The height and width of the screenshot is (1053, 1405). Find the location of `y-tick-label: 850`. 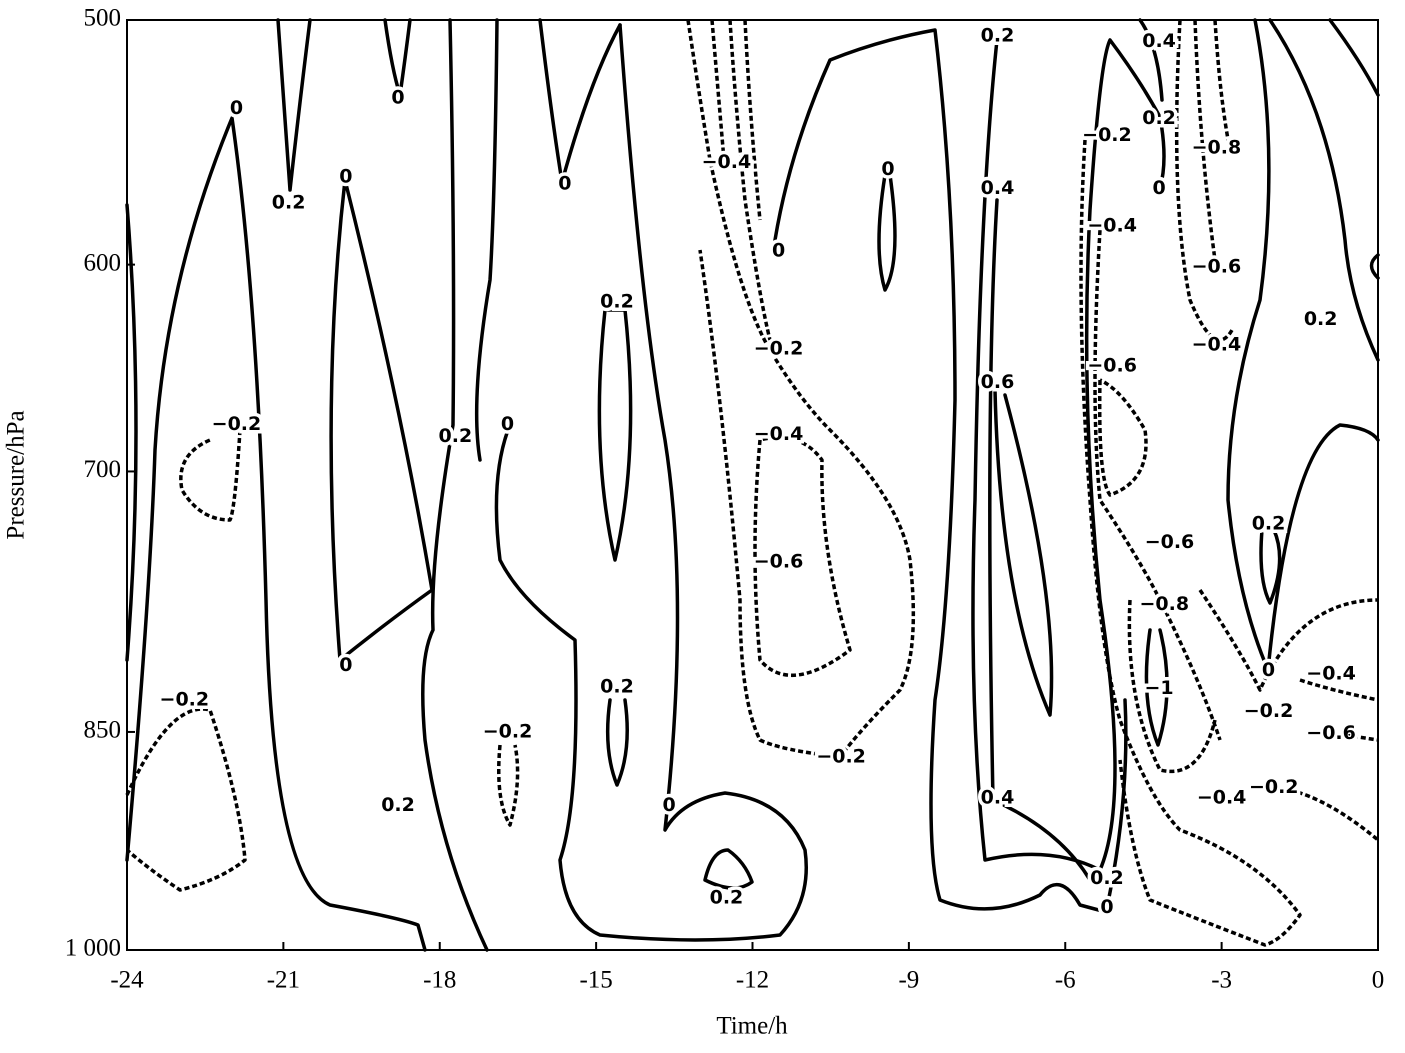

y-tick-label: 850 is located at coordinates (103, 730).